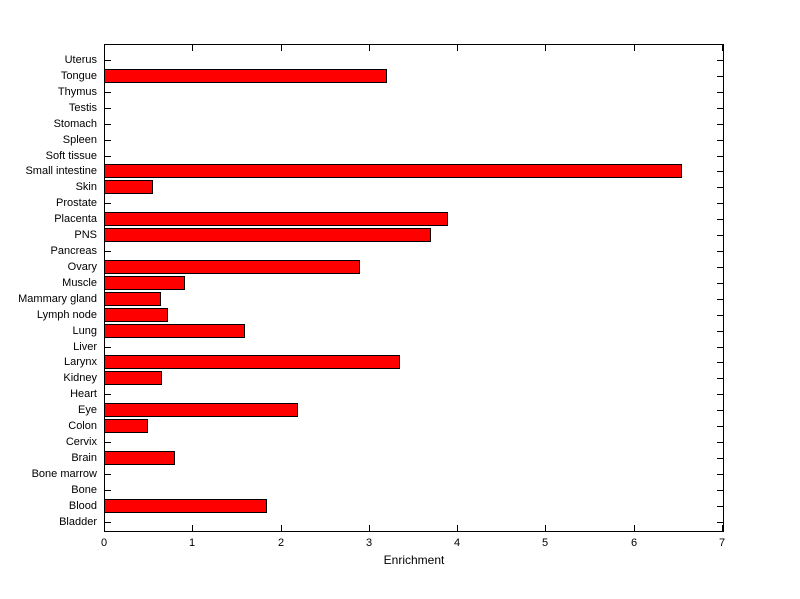 Image resolution: width=800 pixels, height=599 pixels. I want to click on y-tick-label: Tongue, so click(78, 75).